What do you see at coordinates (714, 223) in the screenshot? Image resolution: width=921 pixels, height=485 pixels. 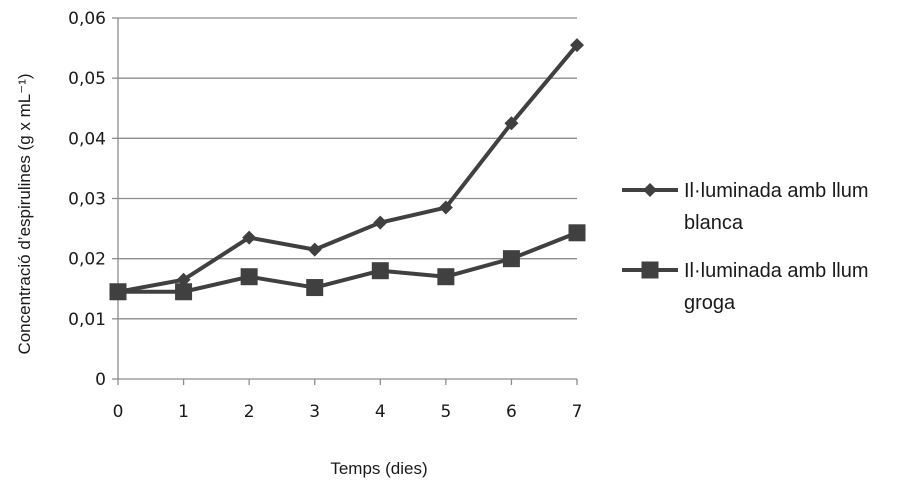 I see `legend-label: blanca` at bounding box center [714, 223].